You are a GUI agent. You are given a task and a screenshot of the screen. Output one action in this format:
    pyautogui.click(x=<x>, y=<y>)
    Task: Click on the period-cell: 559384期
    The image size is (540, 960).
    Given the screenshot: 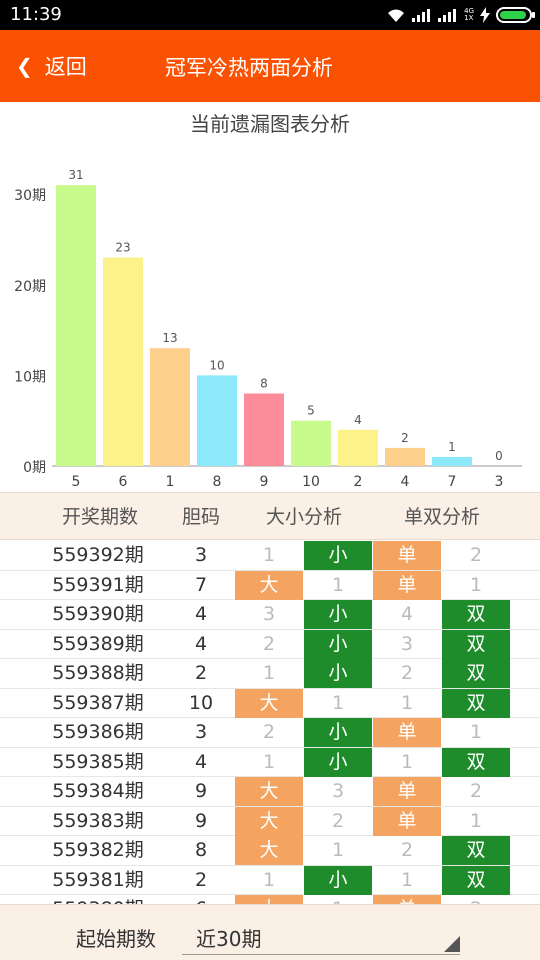 What is the action you would take?
    pyautogui.click(x=98, y=791)
    